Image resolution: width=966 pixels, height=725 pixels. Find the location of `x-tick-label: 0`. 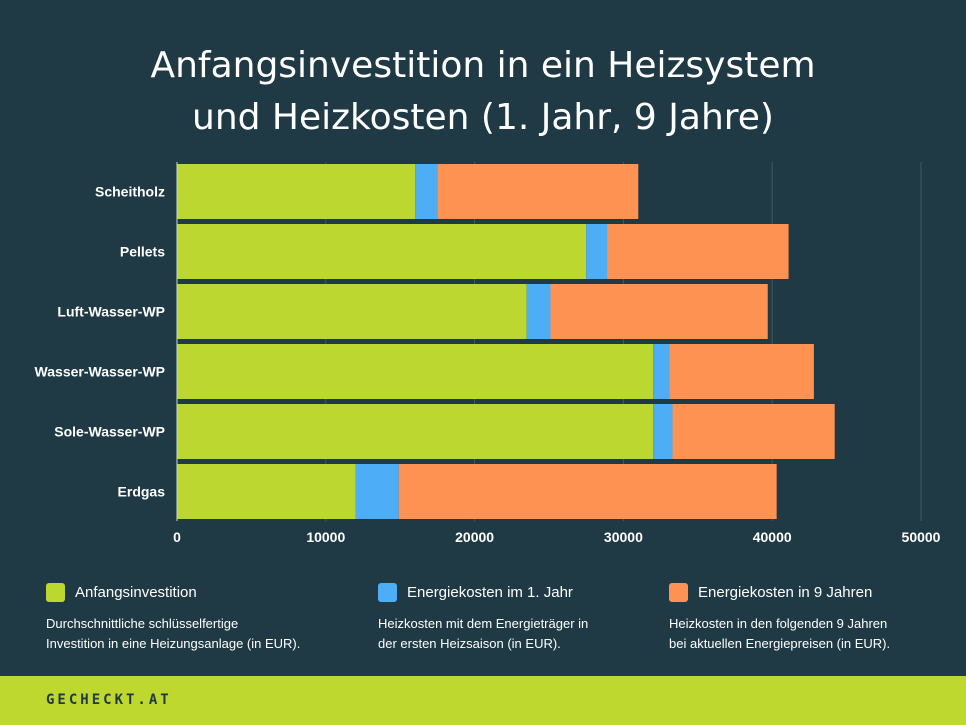

x-tick-label: 0 is located at coordinates (177, 537).